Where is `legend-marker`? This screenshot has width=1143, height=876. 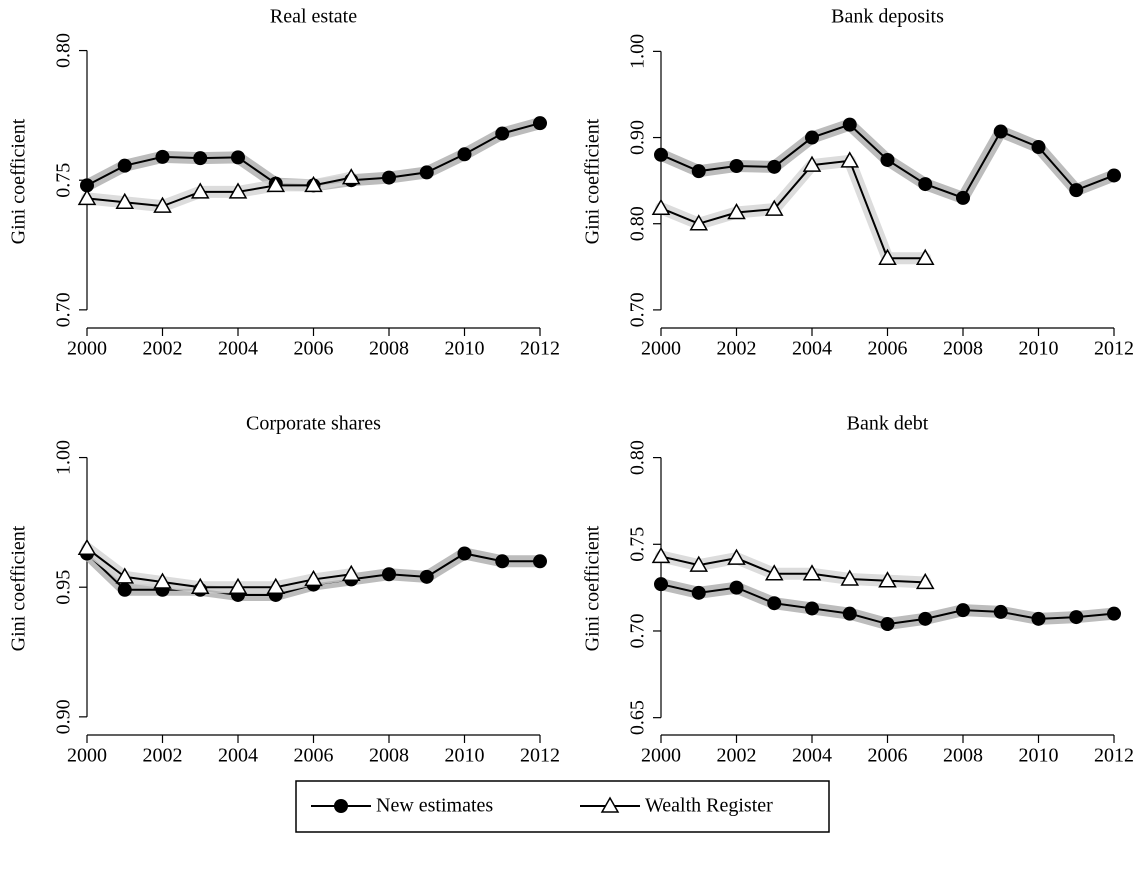 legend-marker is located at coordinates (610, 804).